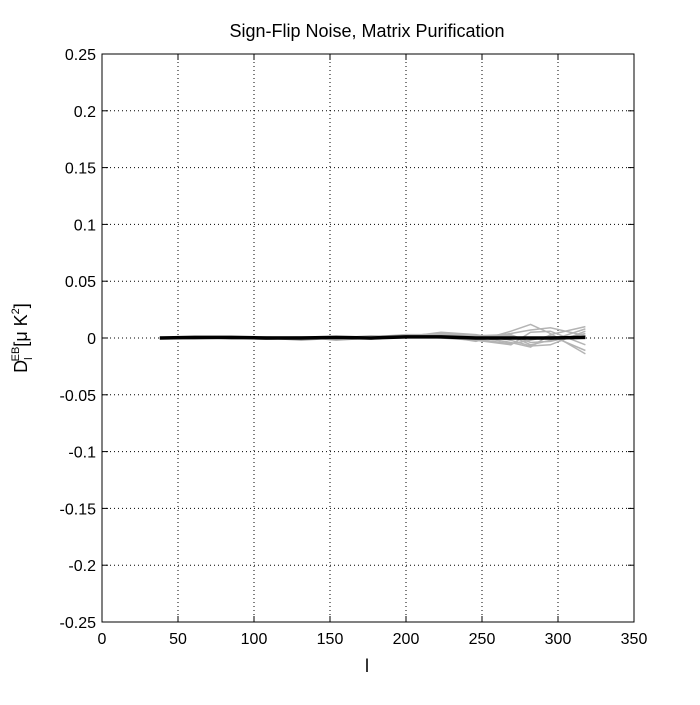  I want to click on chart-title: Sign-Flip Noise, Matrix Purification, so click(366, 31).